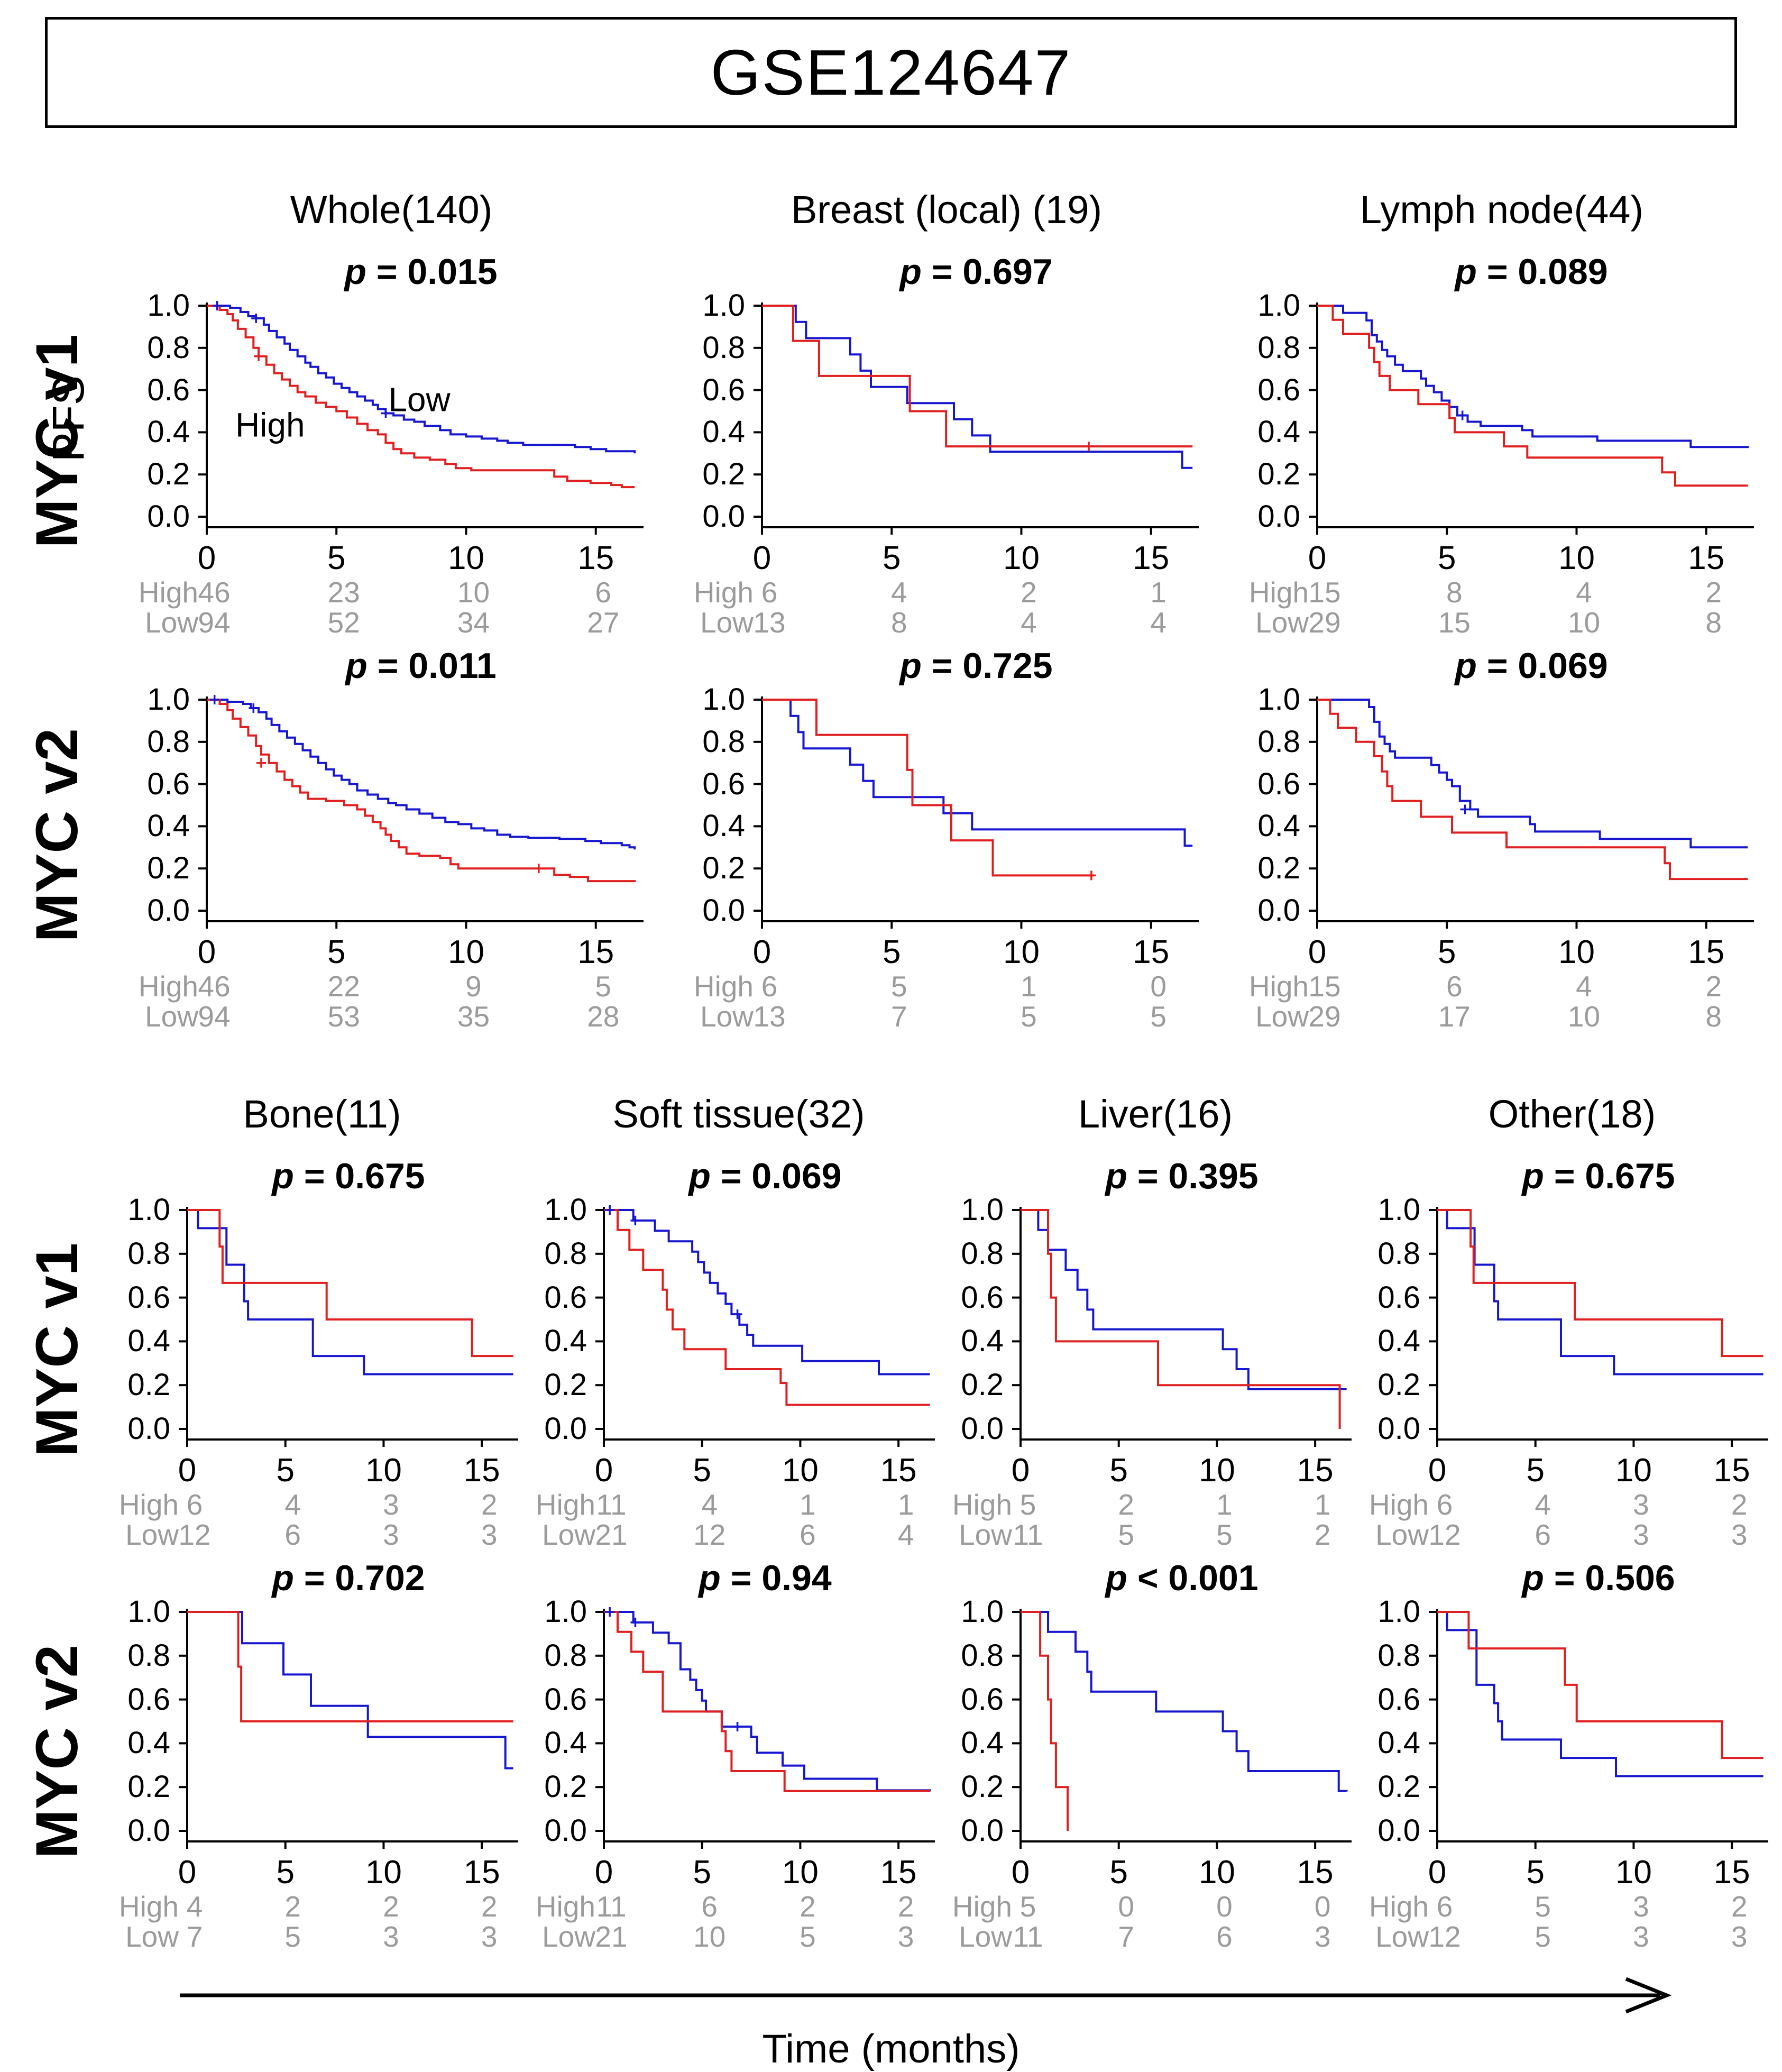 This screenshot has width=1782, height=2072. Describe the element at coordinates (1444, 1535) in the screenshot. I see `risk-count: 12` at that location.